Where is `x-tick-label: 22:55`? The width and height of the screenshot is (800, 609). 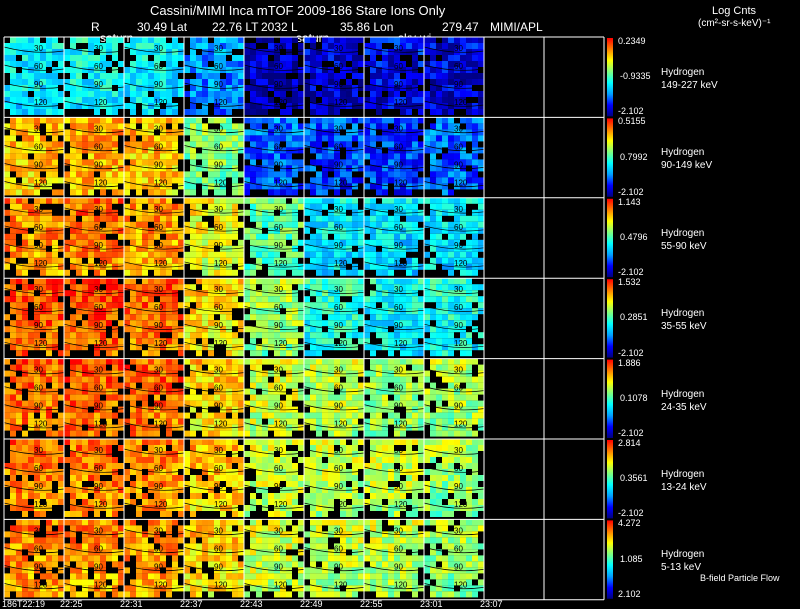
x-tick-label: 22:55 is located at coordinates (371, 604).